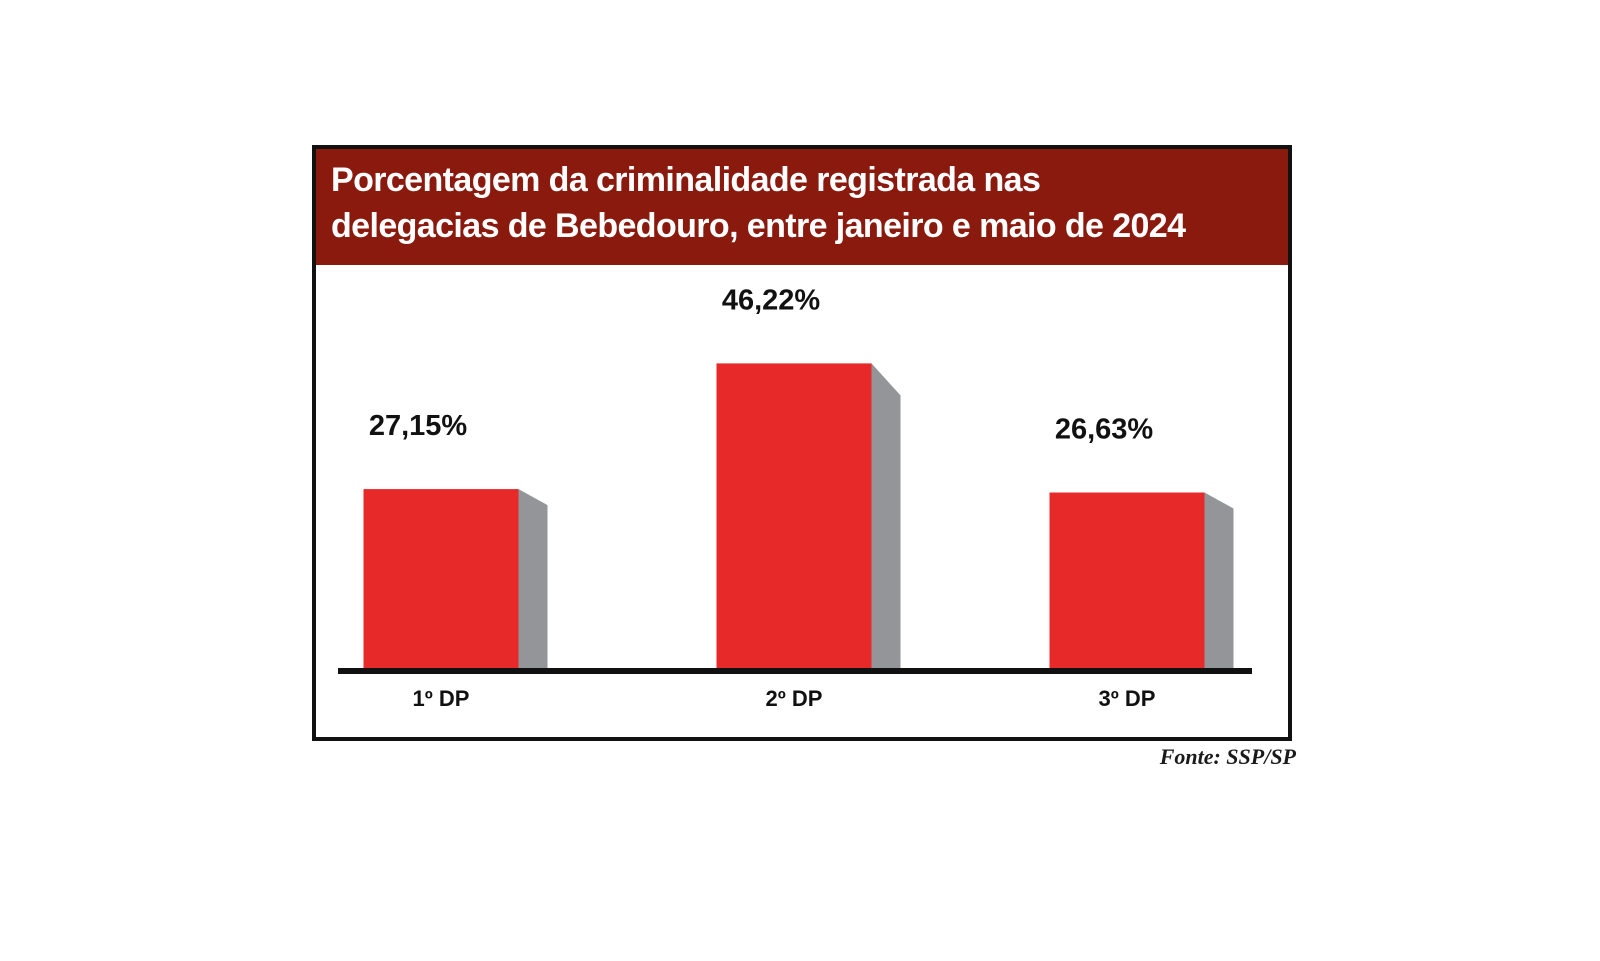 The height and width of the screenshot is (961, 1600). Describe the element at coordinates (418, 426) in the screenshot. I see `value-label-1: 27,15%` at that location.